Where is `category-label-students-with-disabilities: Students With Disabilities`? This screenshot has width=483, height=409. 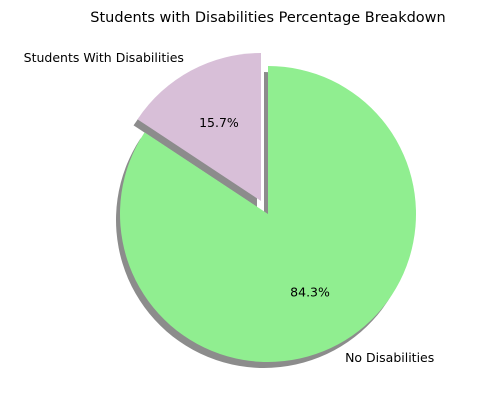 category-label-students-with-disabilities: Students With Disabilities is located at coordinates (104, 57).